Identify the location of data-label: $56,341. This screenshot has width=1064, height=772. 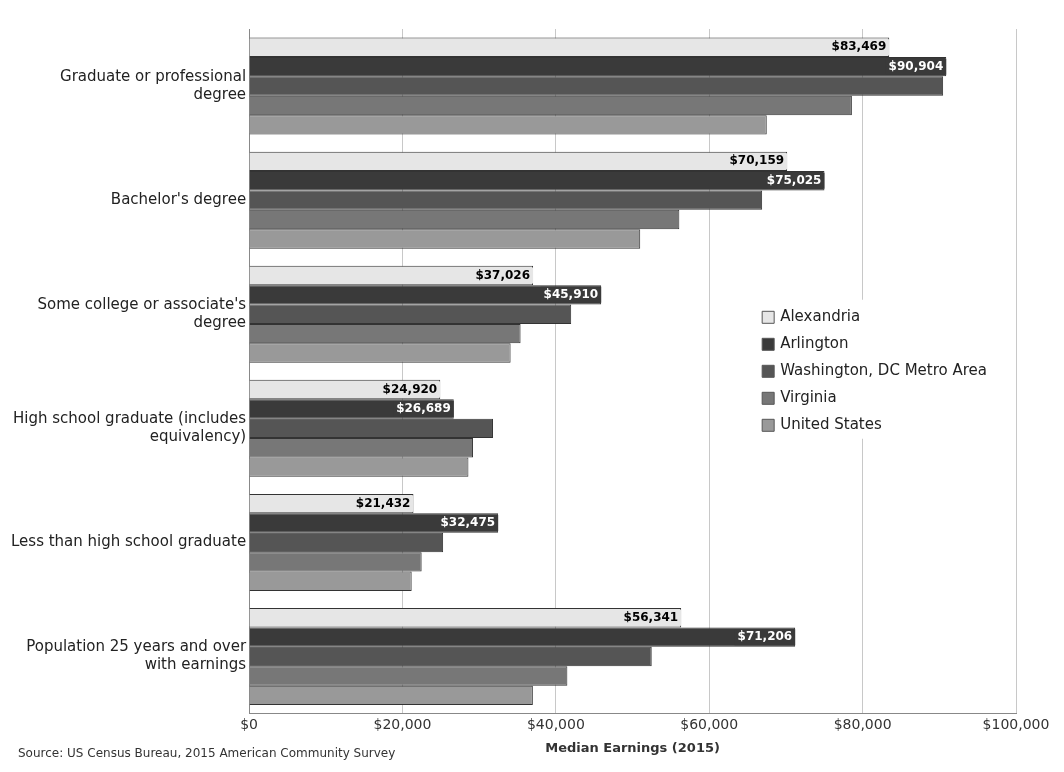
(651, 616).